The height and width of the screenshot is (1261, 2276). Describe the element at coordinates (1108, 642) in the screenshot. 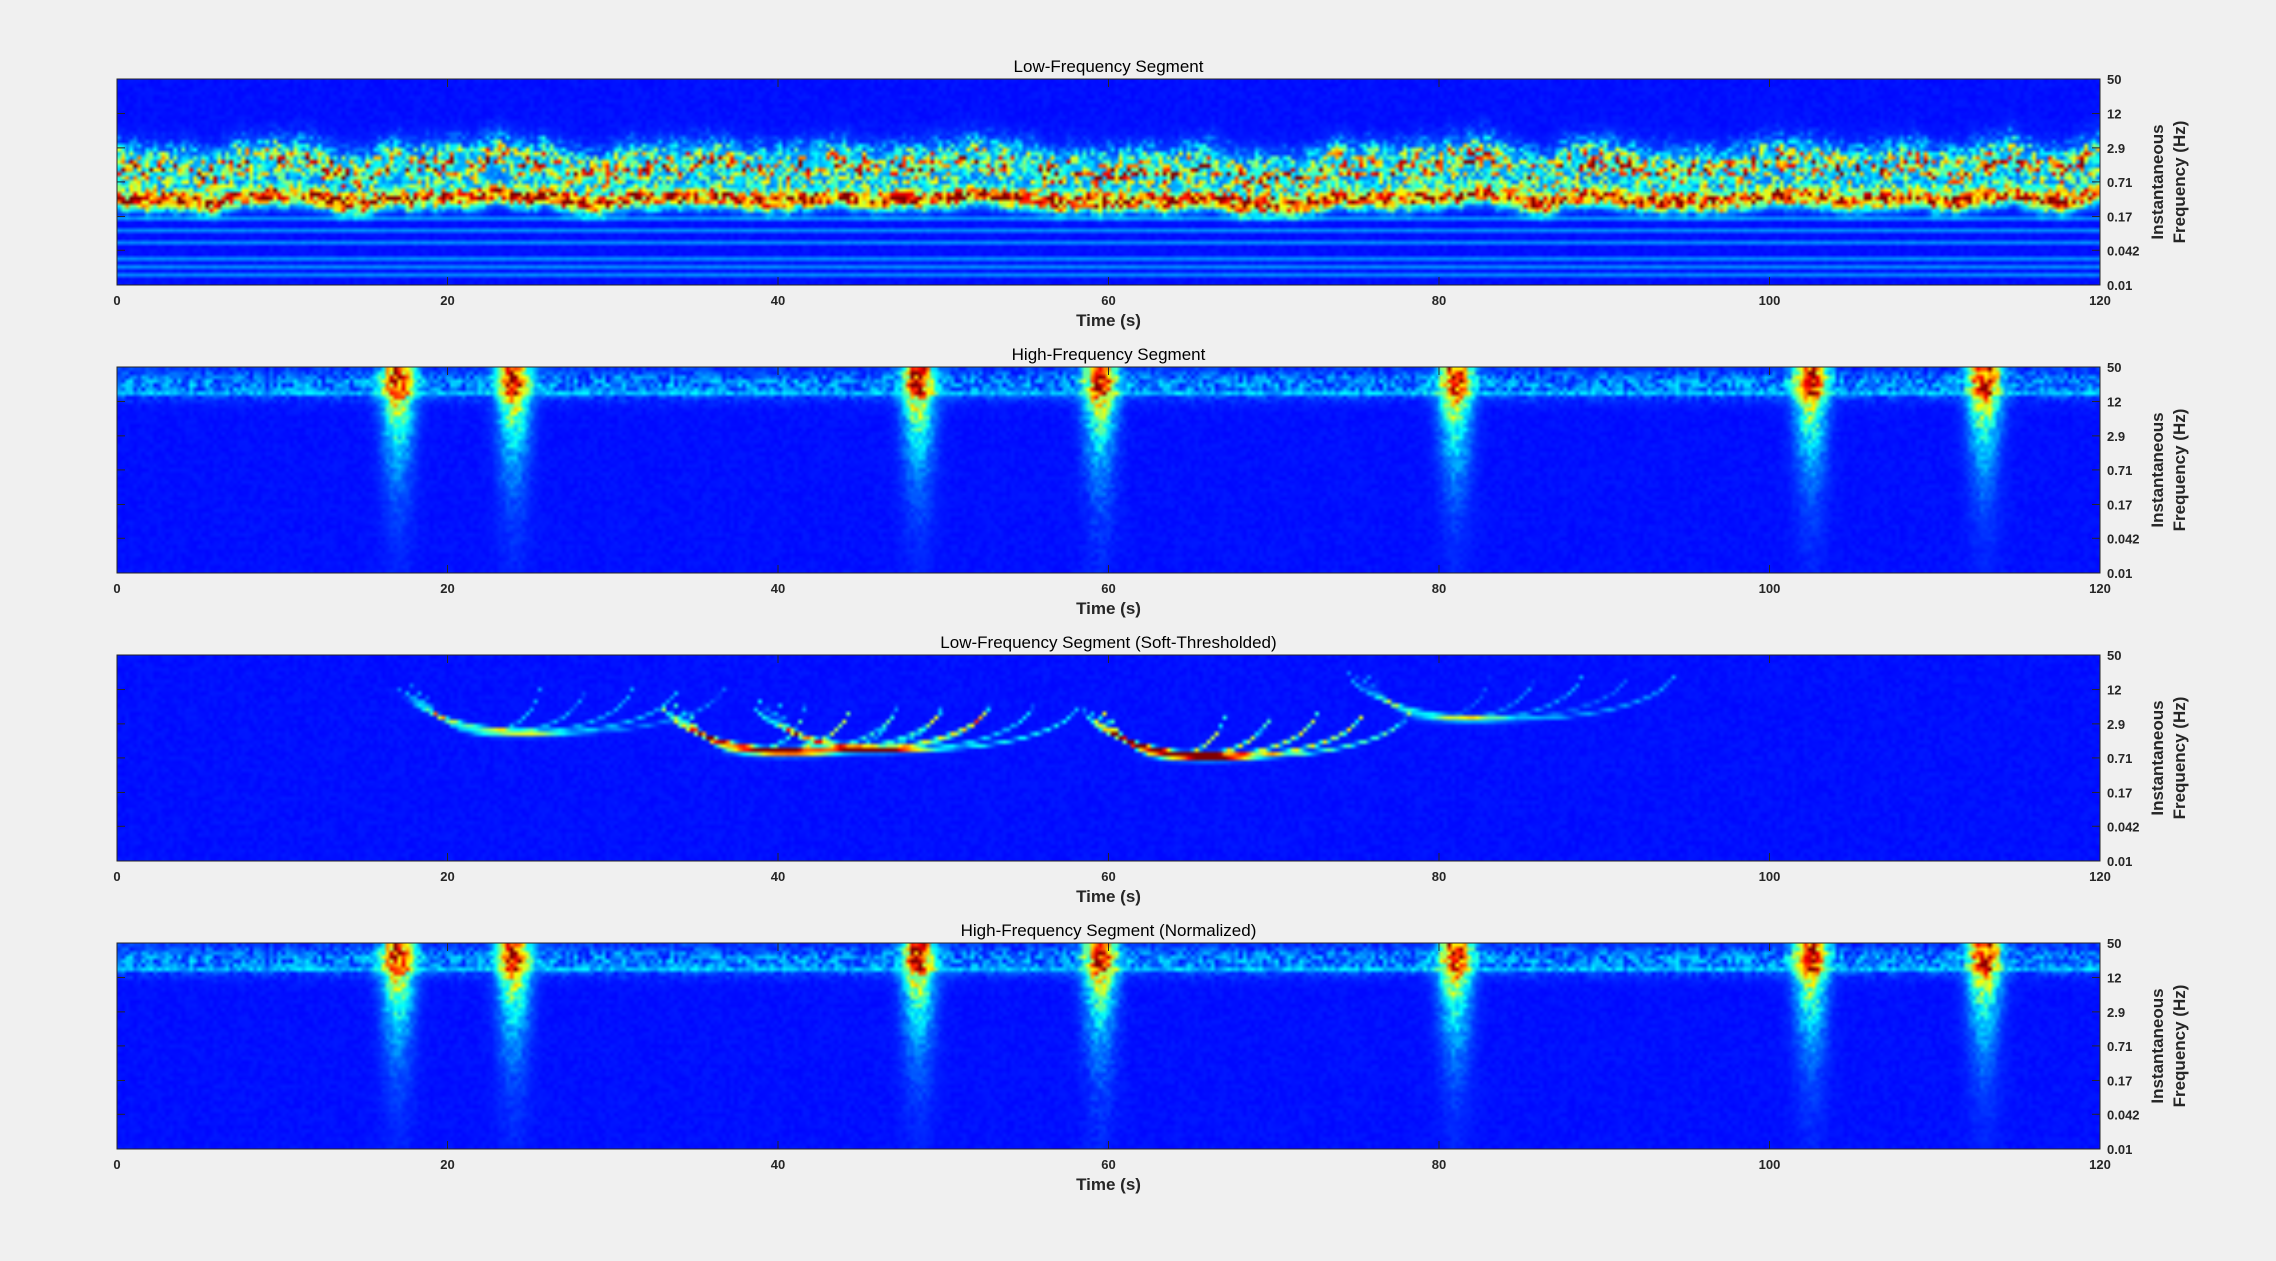

I see `subplot-title: Low-Frequency Segment (Soft-Thresholded)` at that location.